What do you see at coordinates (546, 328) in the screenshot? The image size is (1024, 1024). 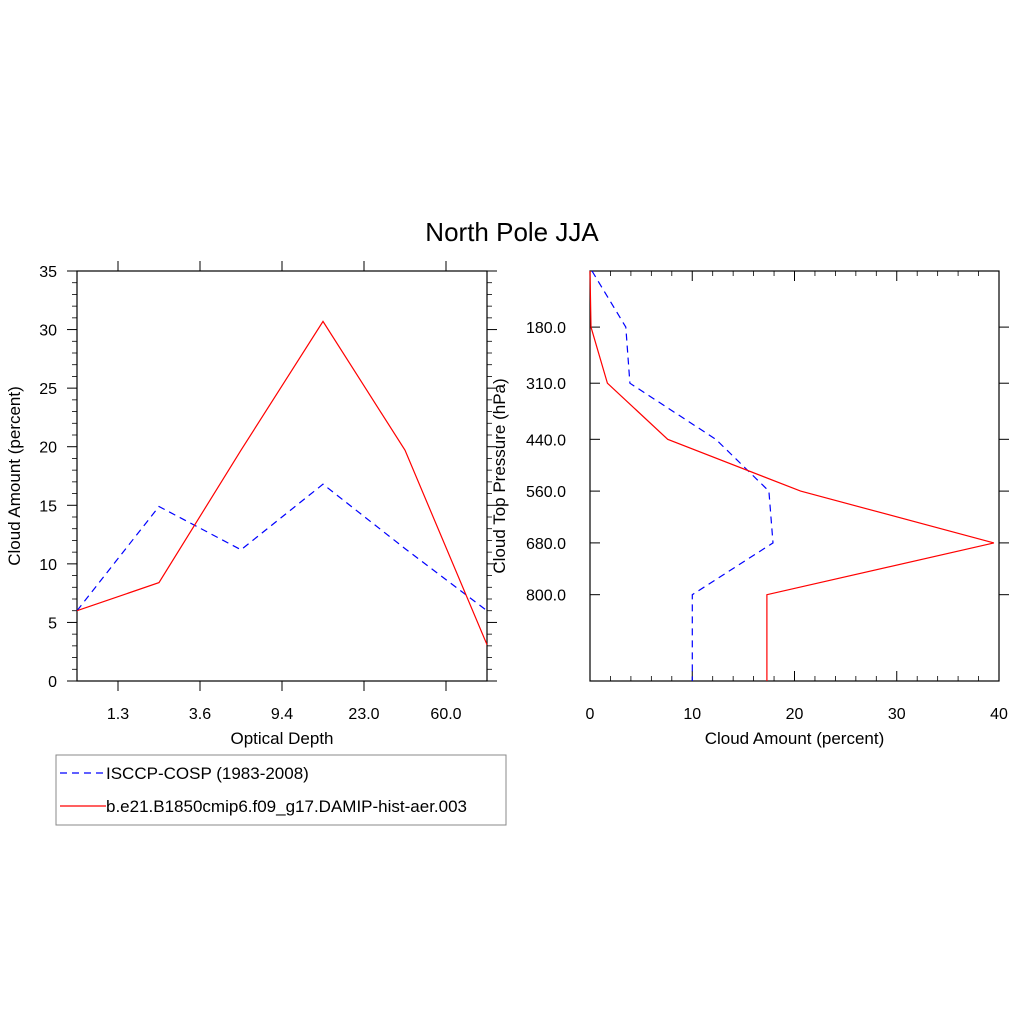 I see `right-y-tick-label: 180.0` at bounding box center [546, 328].